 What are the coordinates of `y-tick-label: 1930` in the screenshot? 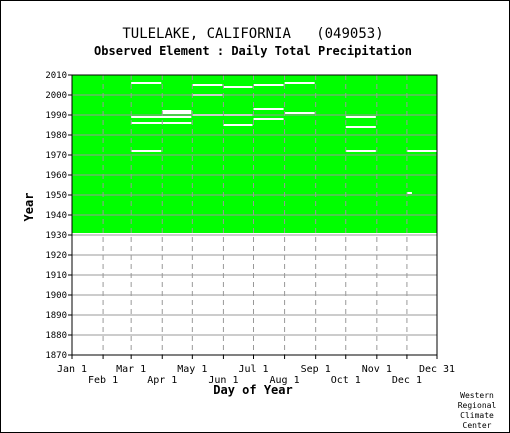 It's located at (56, 236).